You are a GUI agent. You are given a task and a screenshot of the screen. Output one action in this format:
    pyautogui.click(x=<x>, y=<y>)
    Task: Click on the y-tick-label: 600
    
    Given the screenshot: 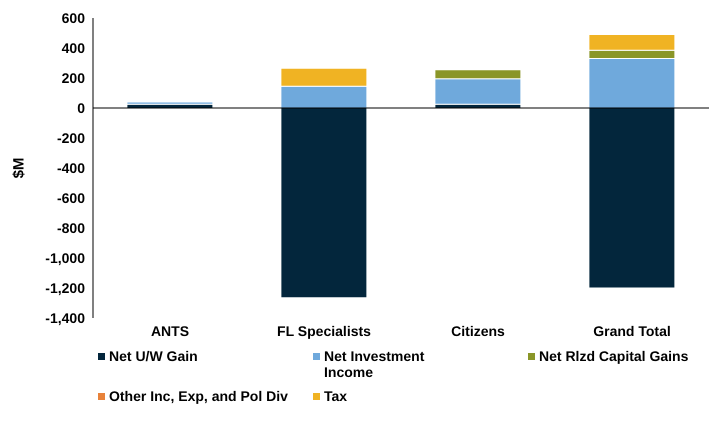 What is the action you would take?
    pyautogui.click(x=74, y=18)
    